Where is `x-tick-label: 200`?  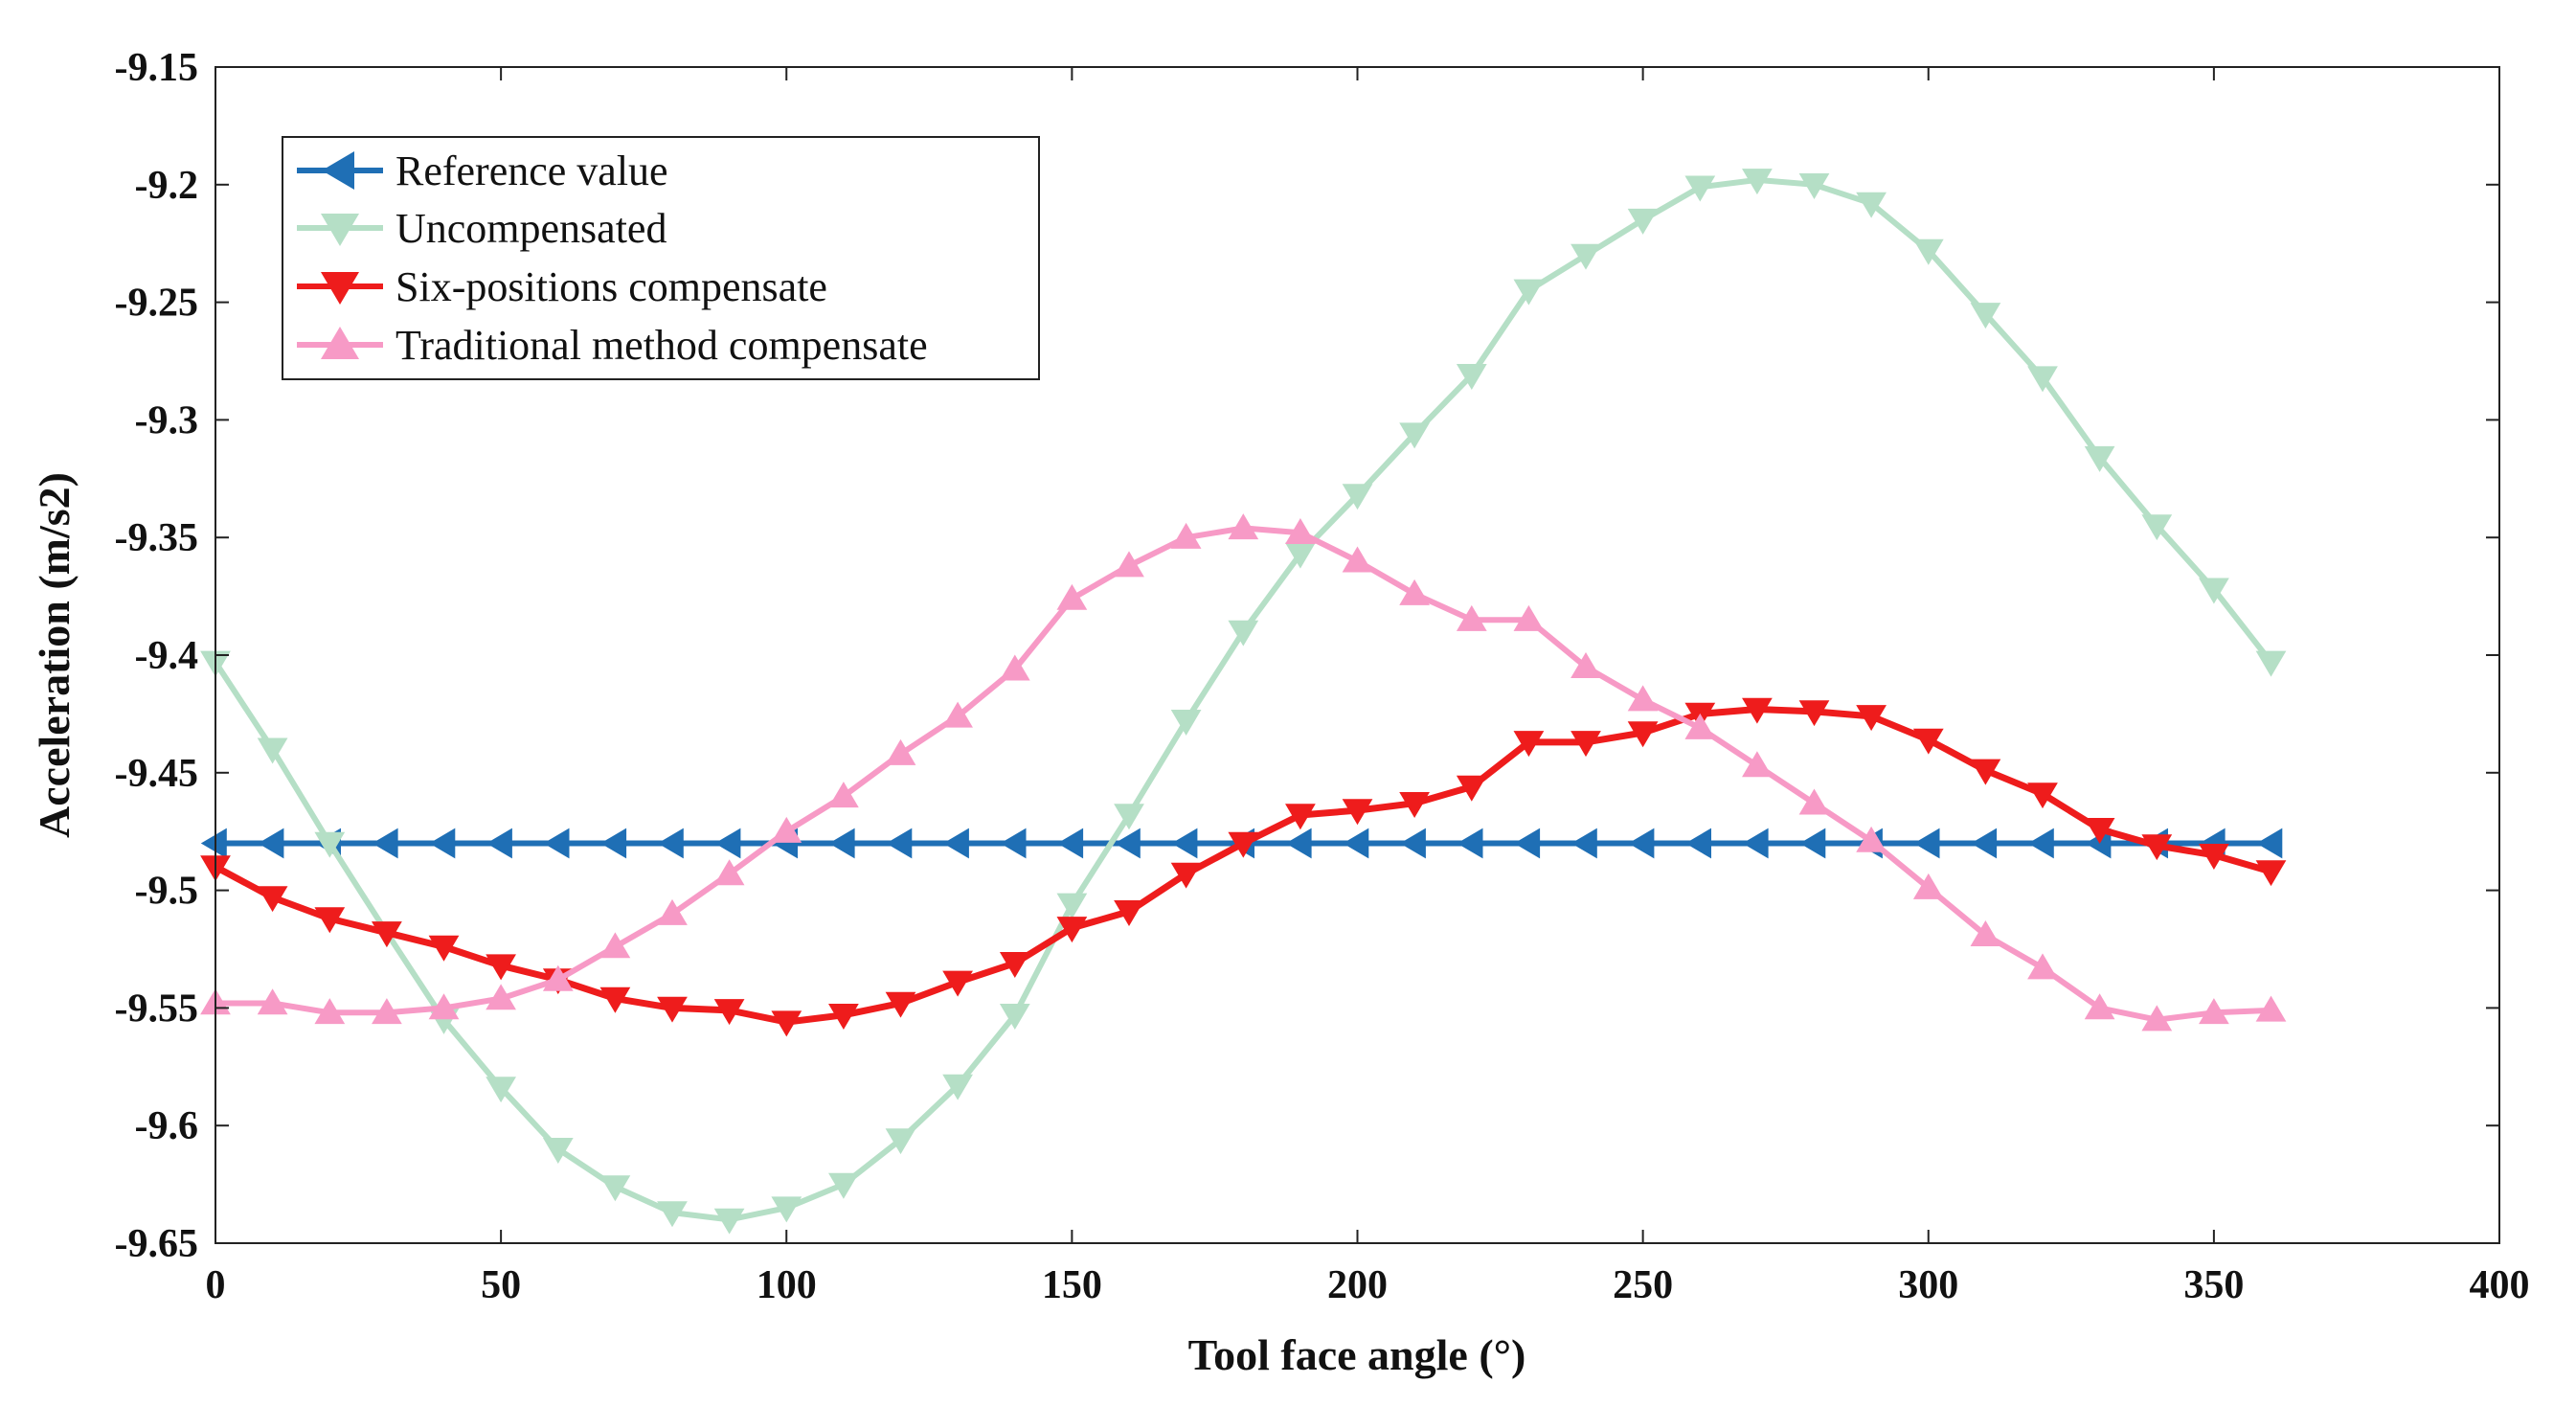 x-tick-label: 200 is located at coordinates (1357, 1285).